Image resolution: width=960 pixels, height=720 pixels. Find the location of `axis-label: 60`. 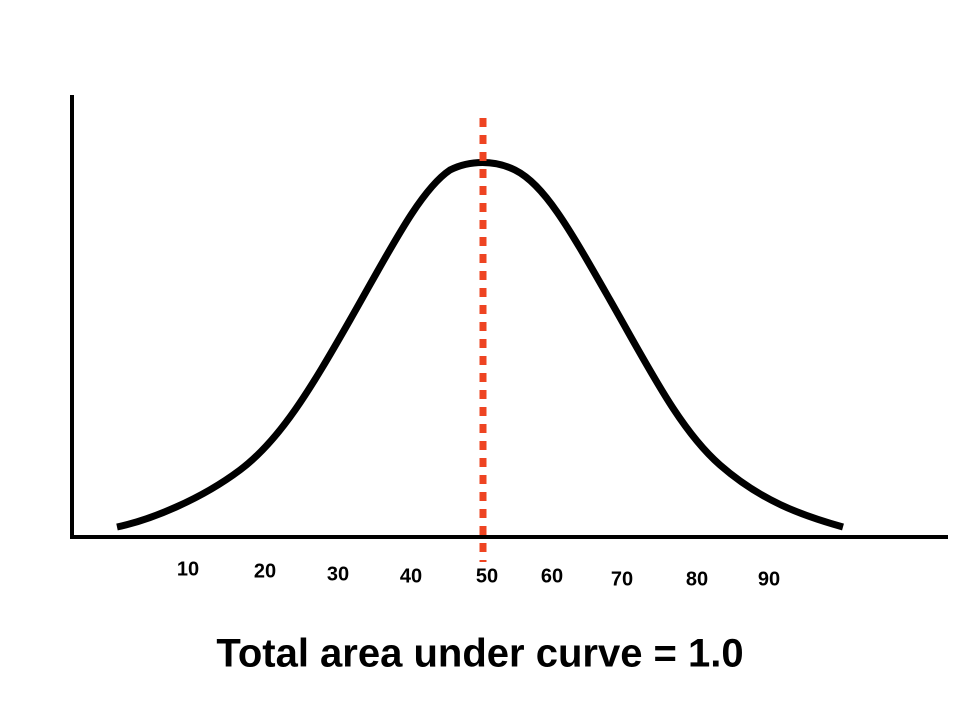

axis-label: 60 is located at coordinates (552, 576).